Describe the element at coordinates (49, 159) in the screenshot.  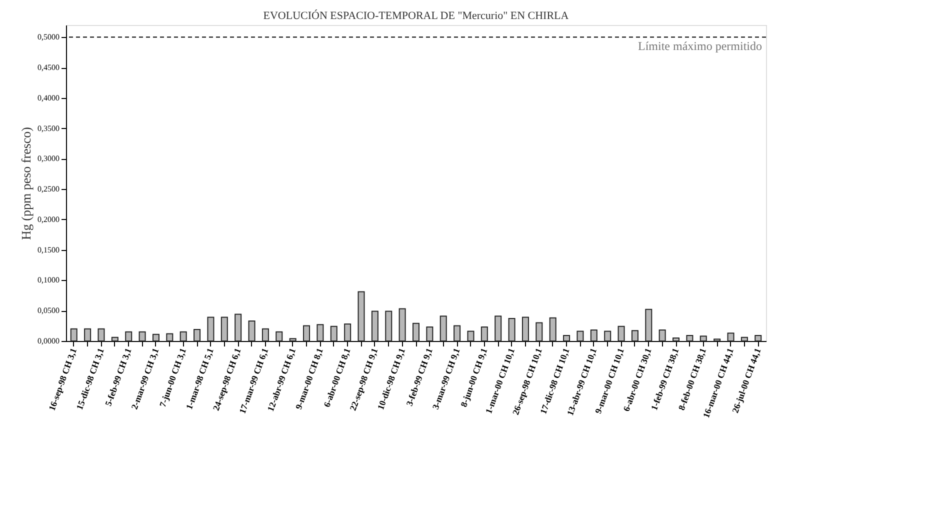
I see `y-tick-label: 0,3000` at that location.